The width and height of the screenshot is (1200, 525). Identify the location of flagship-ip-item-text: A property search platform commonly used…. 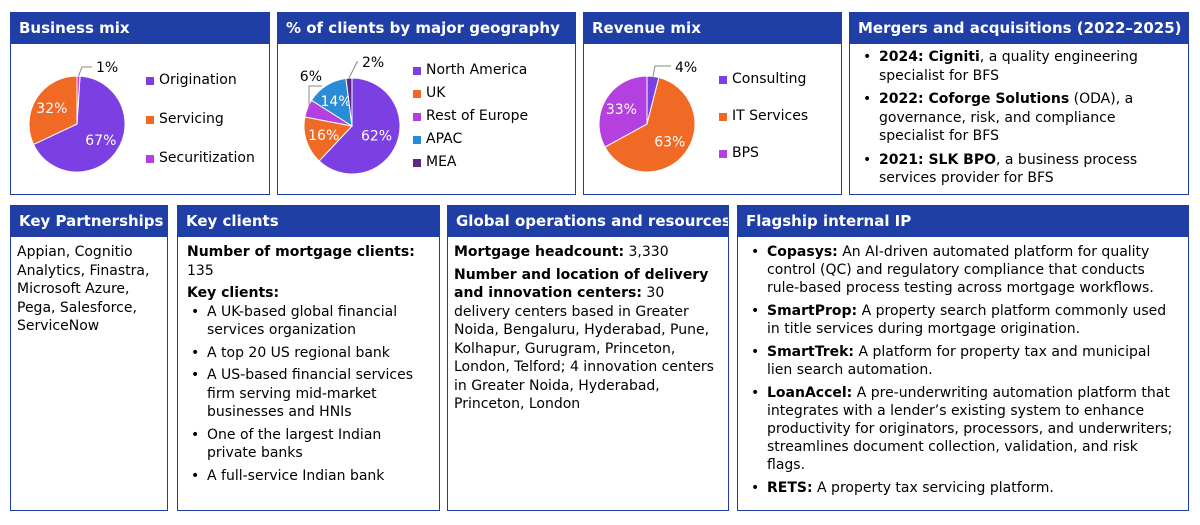
(967, 320).